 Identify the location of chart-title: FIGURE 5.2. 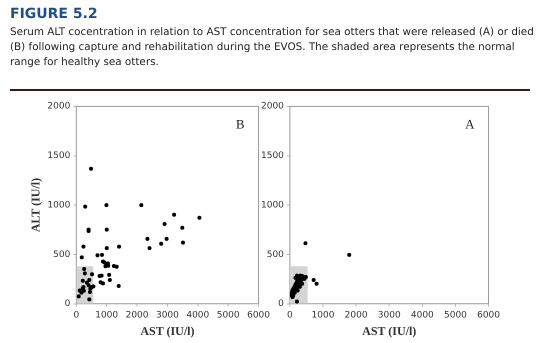
(54, 14).